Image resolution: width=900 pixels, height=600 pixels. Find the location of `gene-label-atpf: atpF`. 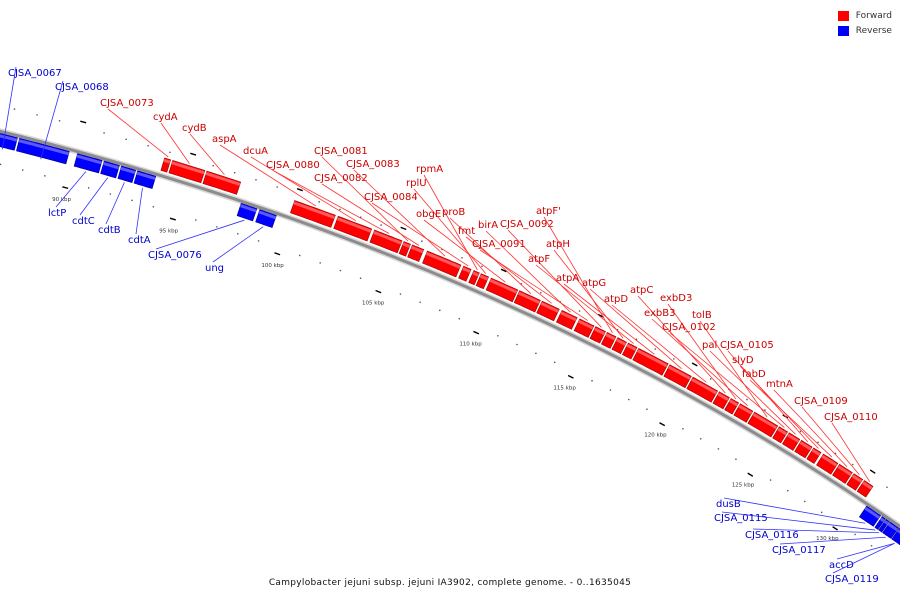

gene-label-atpf: atpF is located at coordinates (539, 259).